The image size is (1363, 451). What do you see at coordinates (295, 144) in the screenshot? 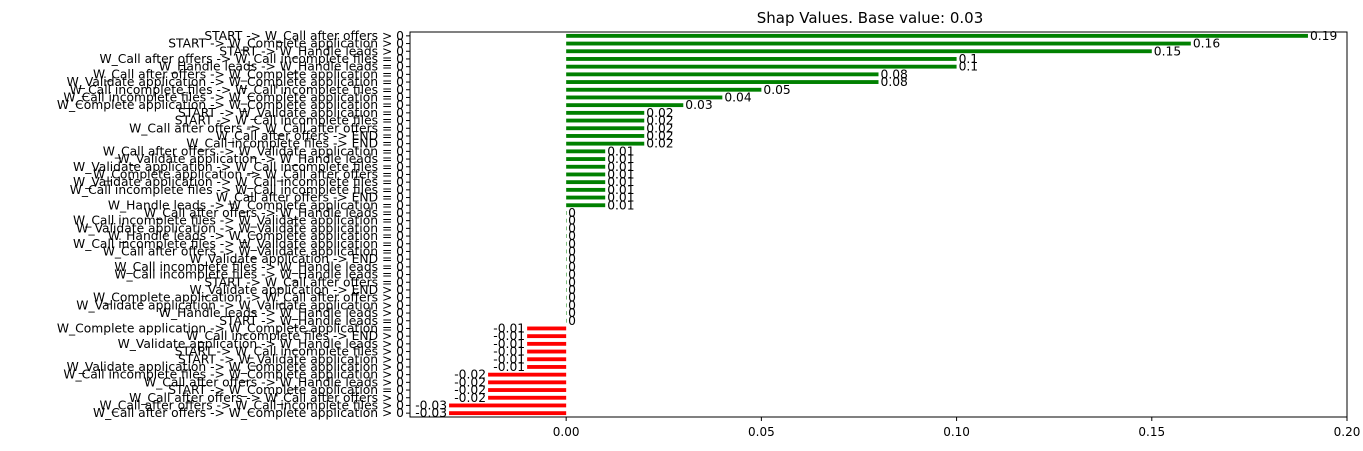
I see `category-label: W_Call incomplete files -> END = 0` at bounding box center [295, 144].